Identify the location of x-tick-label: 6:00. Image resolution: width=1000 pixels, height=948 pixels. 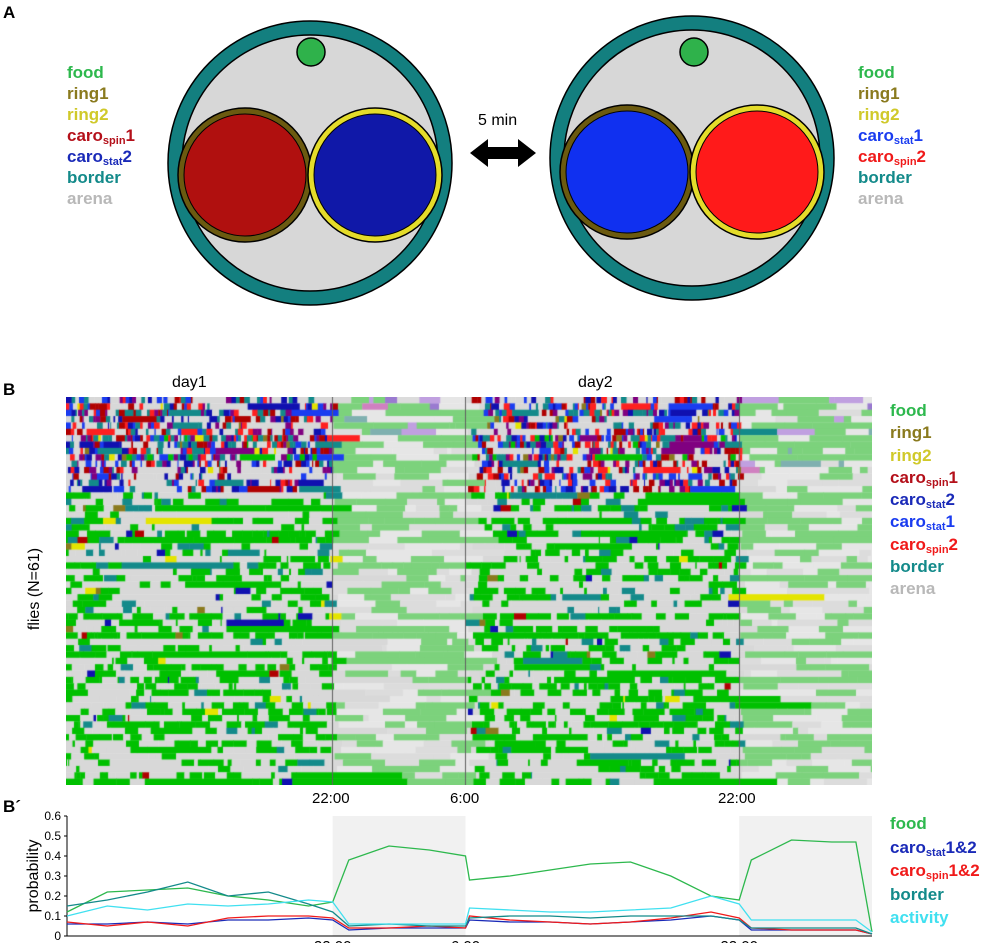
(465, 940).